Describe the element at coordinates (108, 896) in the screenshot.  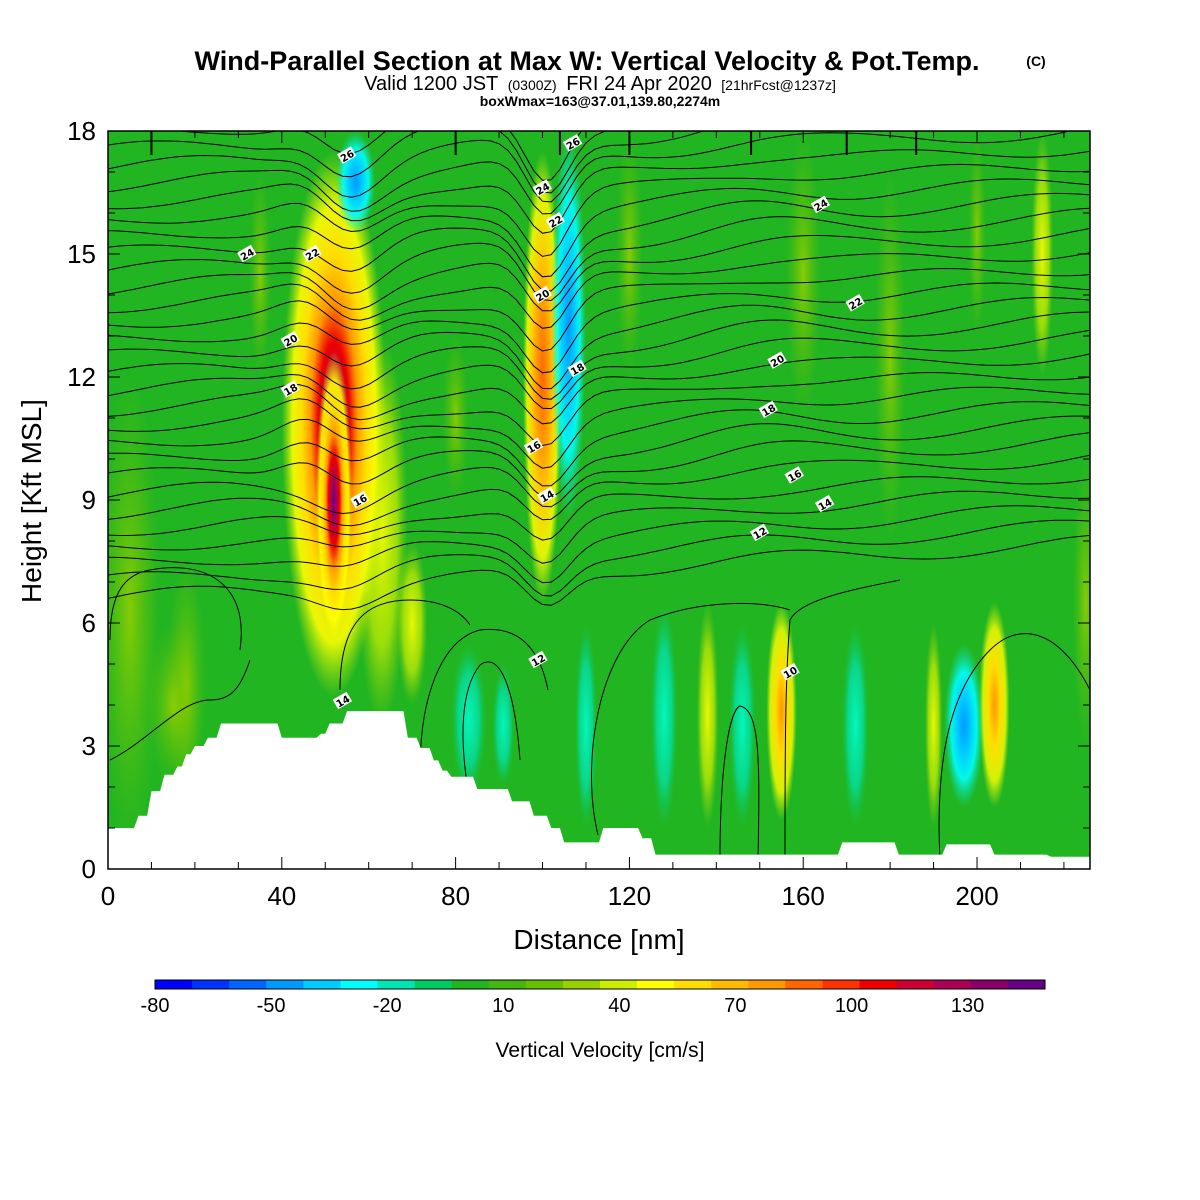
I see `x-tick-label: 0` at that location.